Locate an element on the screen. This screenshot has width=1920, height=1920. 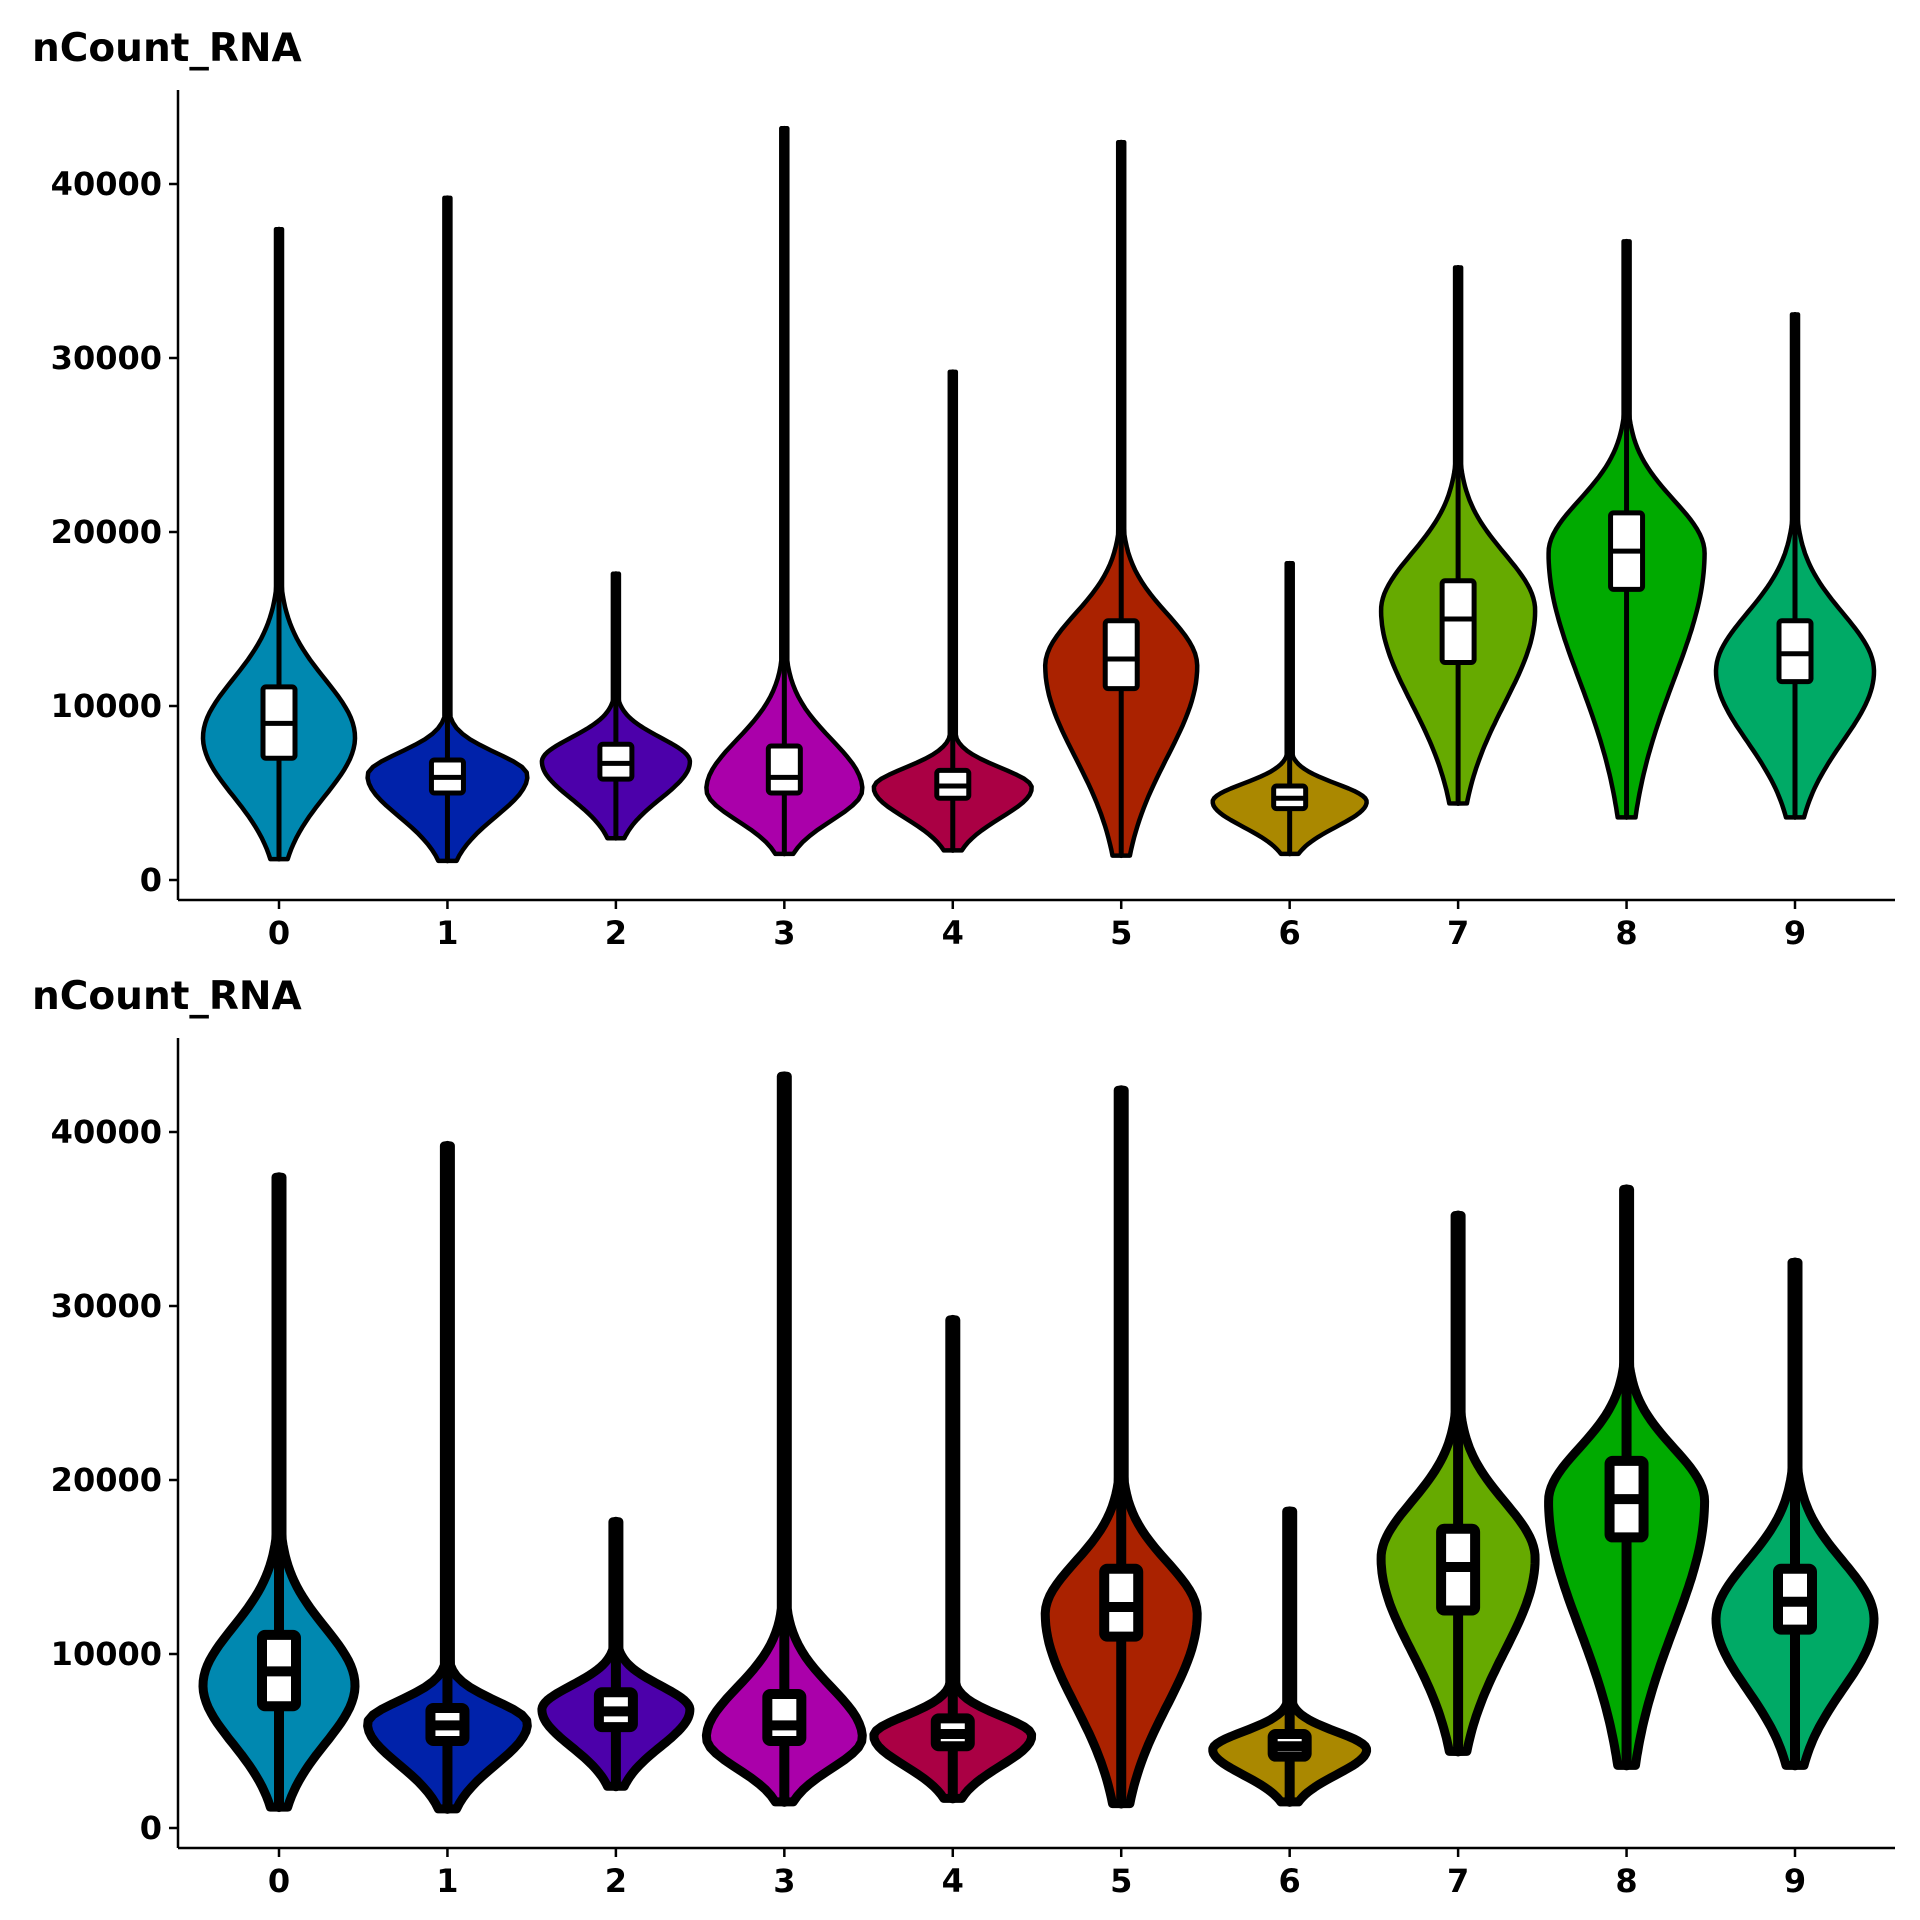
top-panel-y-axis: 0 10000 20000 30000 40000 is located at coordinates (114, 532).